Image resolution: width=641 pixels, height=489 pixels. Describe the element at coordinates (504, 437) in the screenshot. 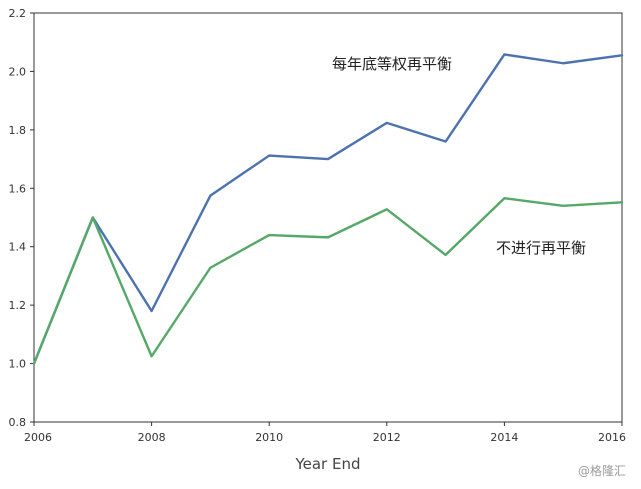

I see `x-tick-label: 2014` at that location.